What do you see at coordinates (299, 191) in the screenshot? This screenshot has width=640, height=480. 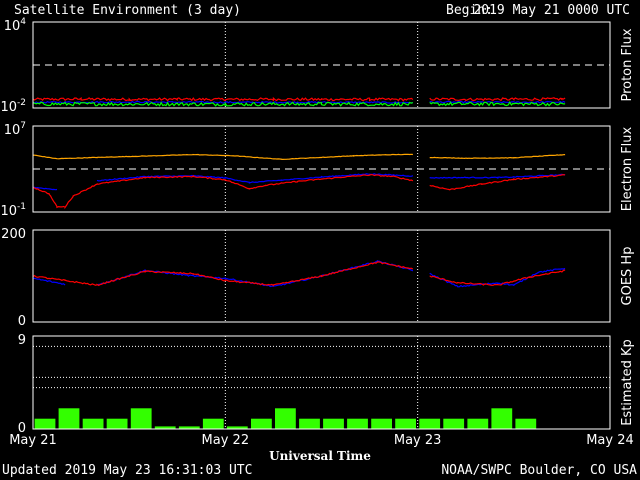 I see `electron-flux-series-red` at bounding box center [299, 191].